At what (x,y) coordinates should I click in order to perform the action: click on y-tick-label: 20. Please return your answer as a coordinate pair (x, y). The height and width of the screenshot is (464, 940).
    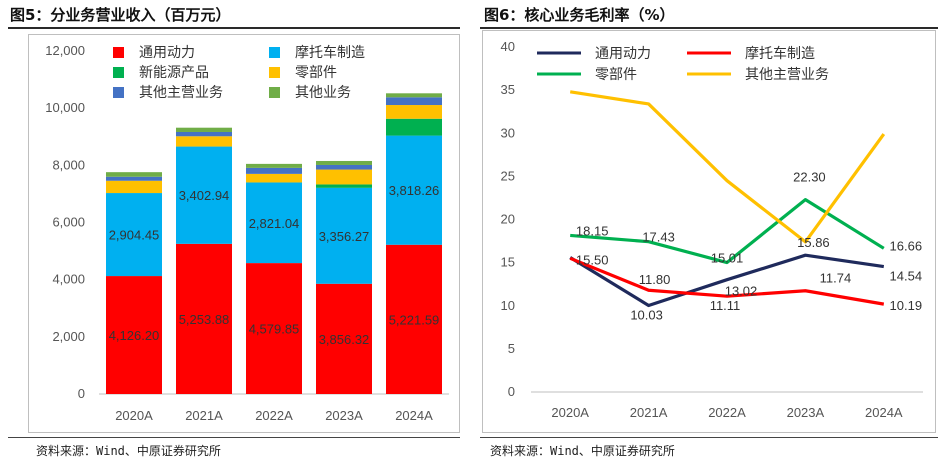
    Looking at the image, I should click on (508, 219).